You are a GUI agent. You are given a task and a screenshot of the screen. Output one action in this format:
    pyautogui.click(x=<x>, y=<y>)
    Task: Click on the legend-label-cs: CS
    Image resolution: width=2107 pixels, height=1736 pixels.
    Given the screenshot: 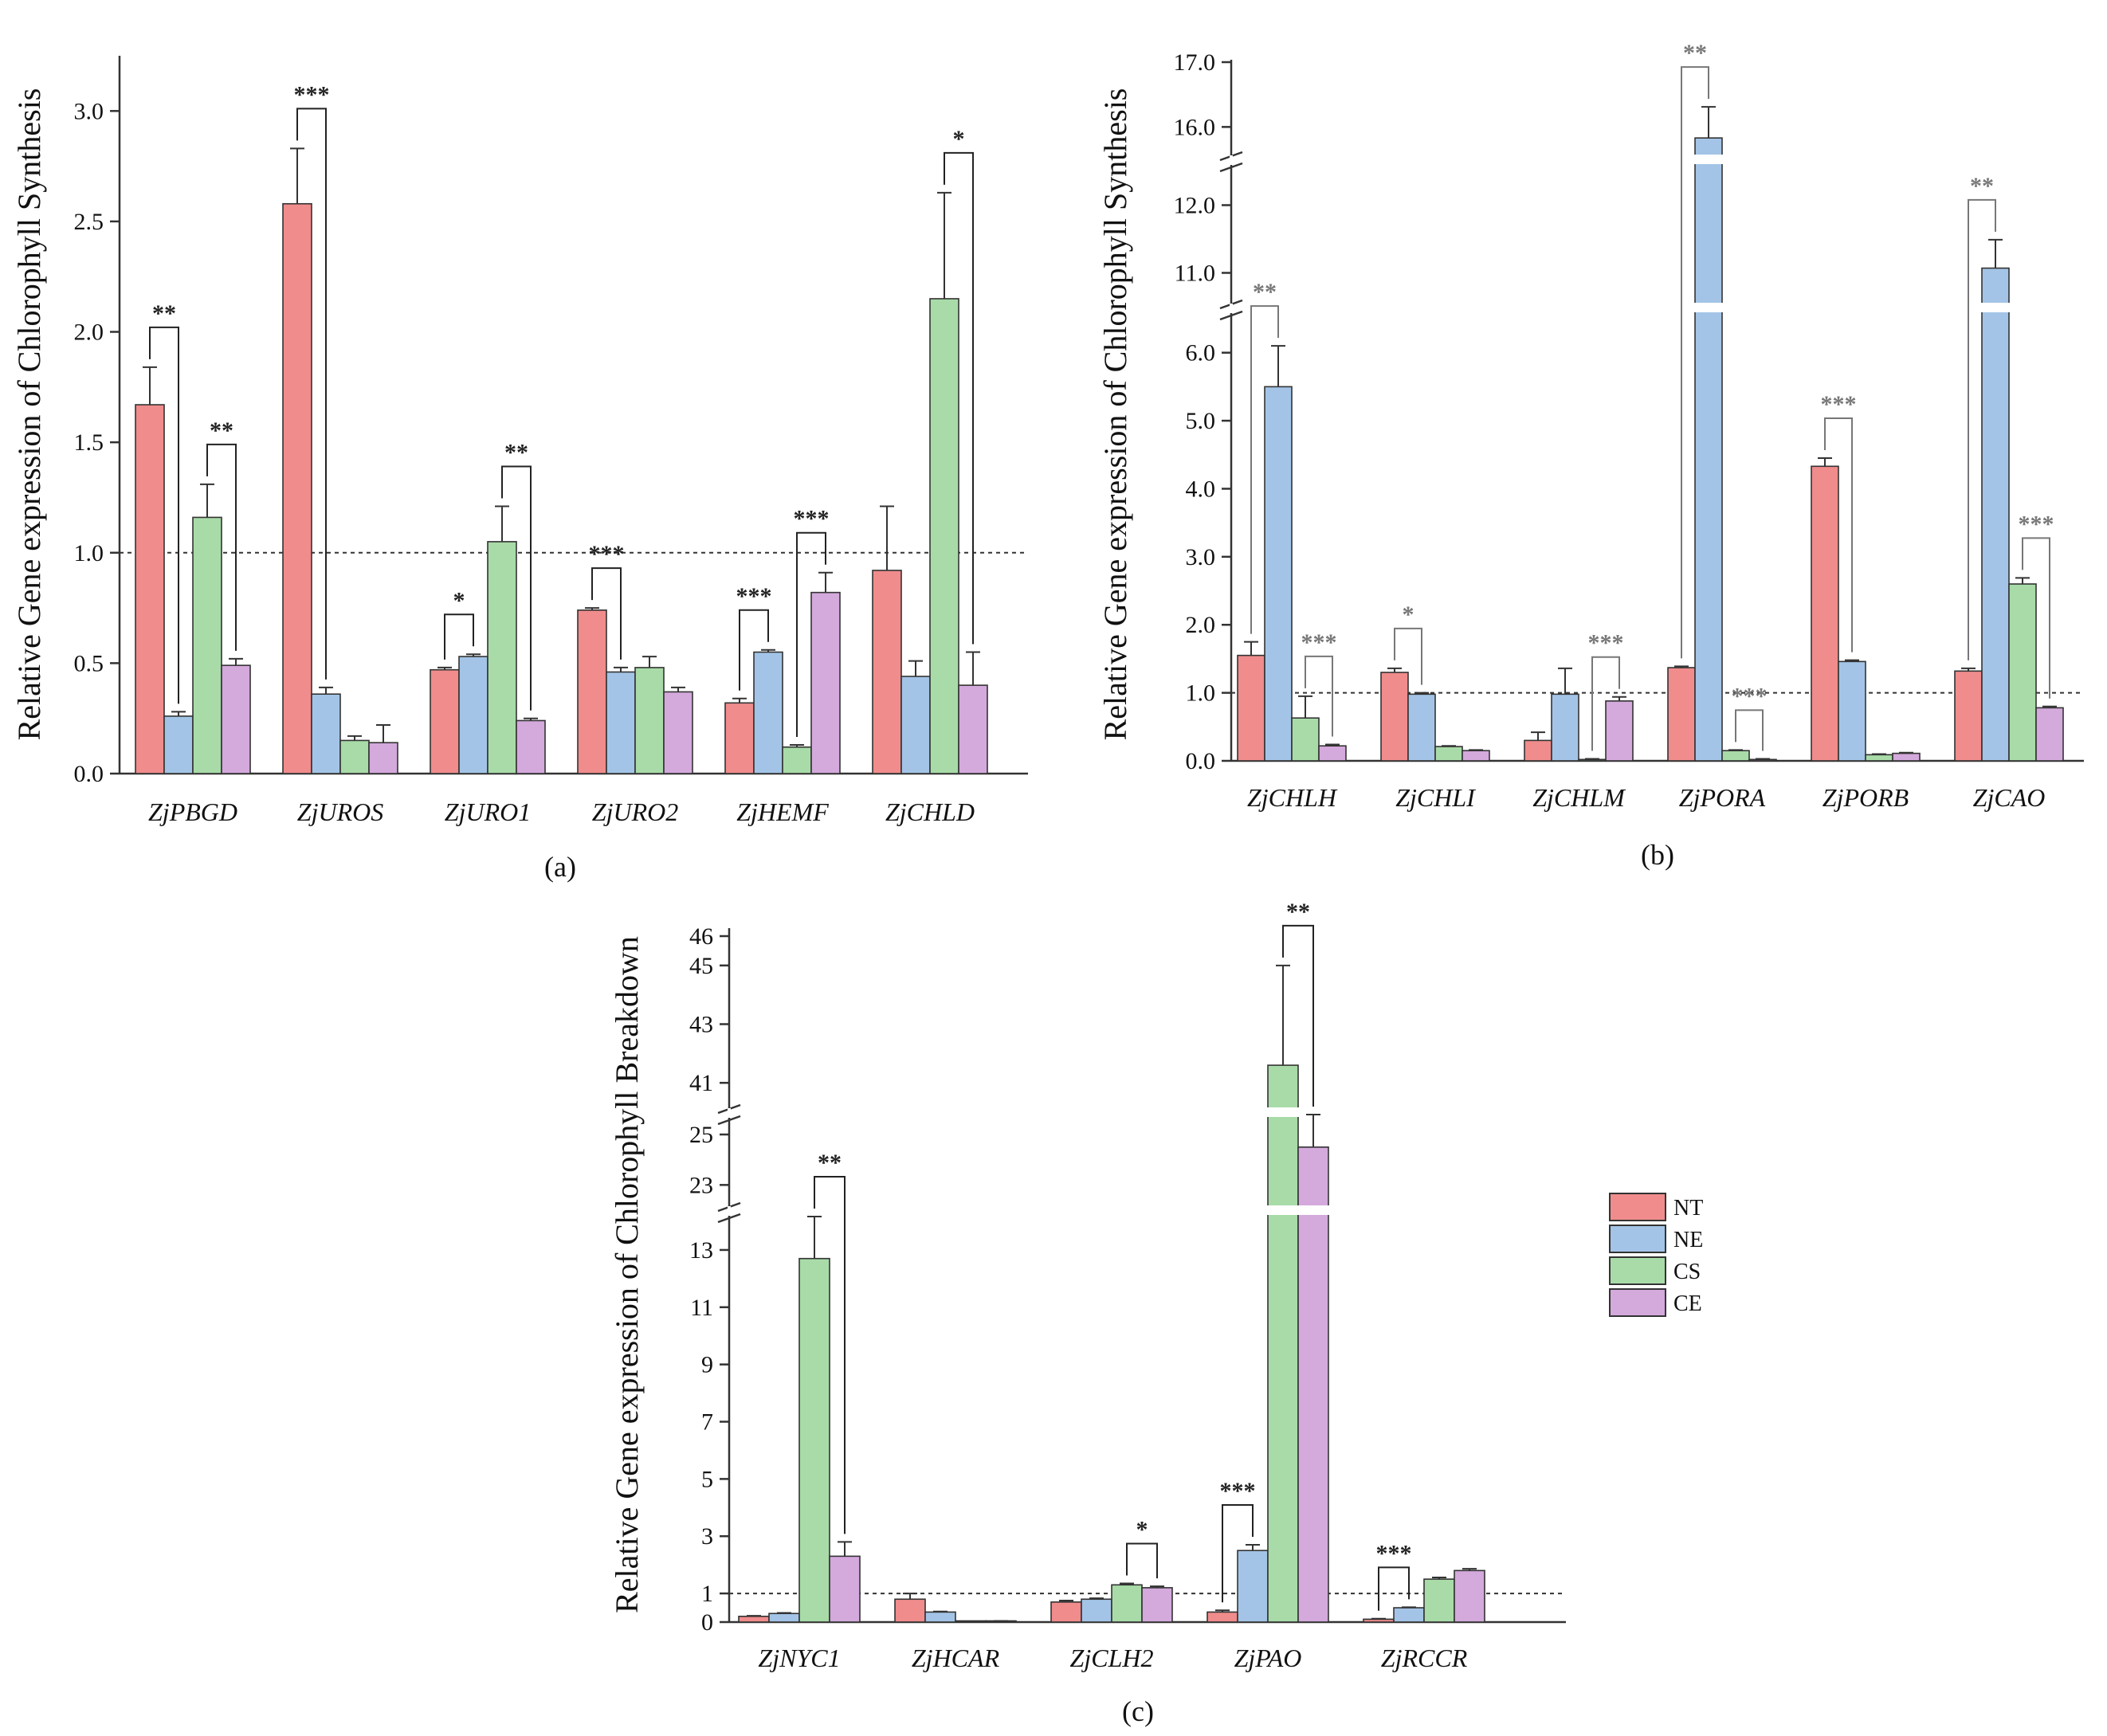 What is the action you would take?
    pyautogui.click(x=1687, y=1272)
    